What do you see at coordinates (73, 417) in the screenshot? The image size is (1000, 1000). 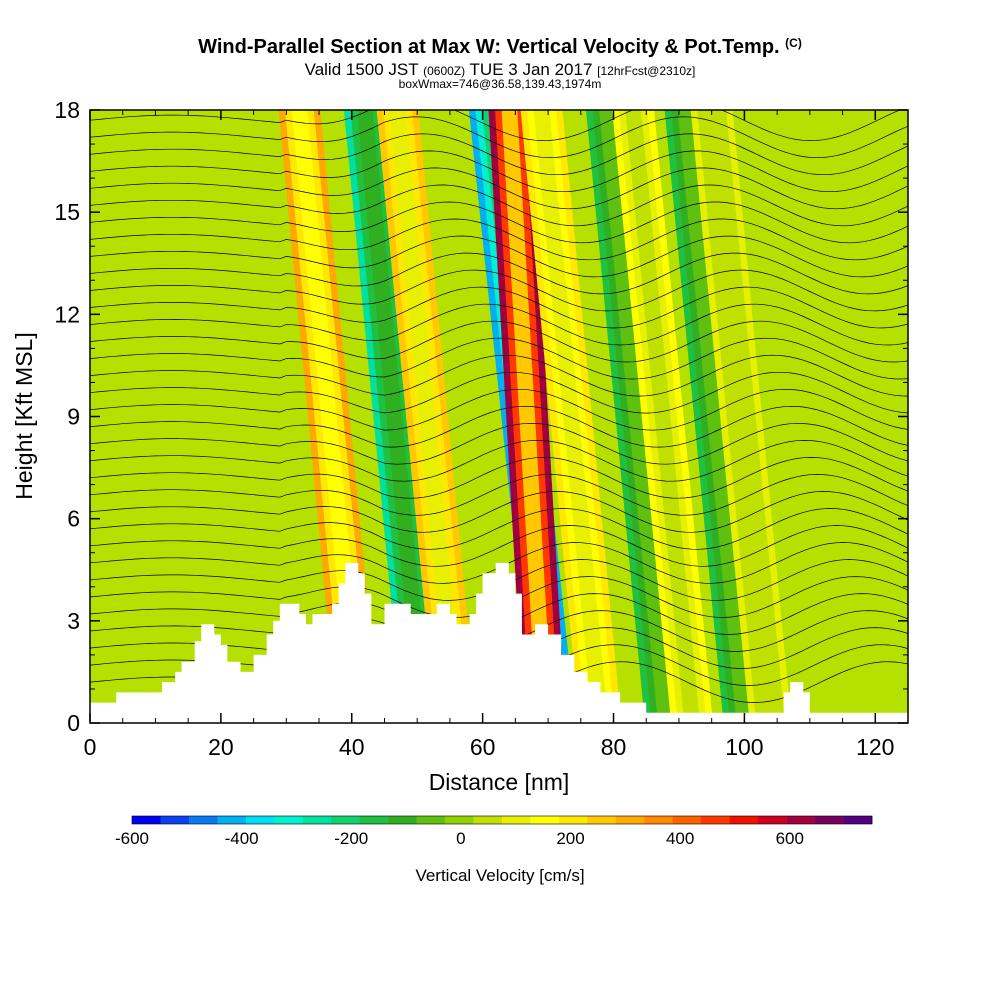 I see `y-tick-label-9: 9` at bounding box center [73, 417].